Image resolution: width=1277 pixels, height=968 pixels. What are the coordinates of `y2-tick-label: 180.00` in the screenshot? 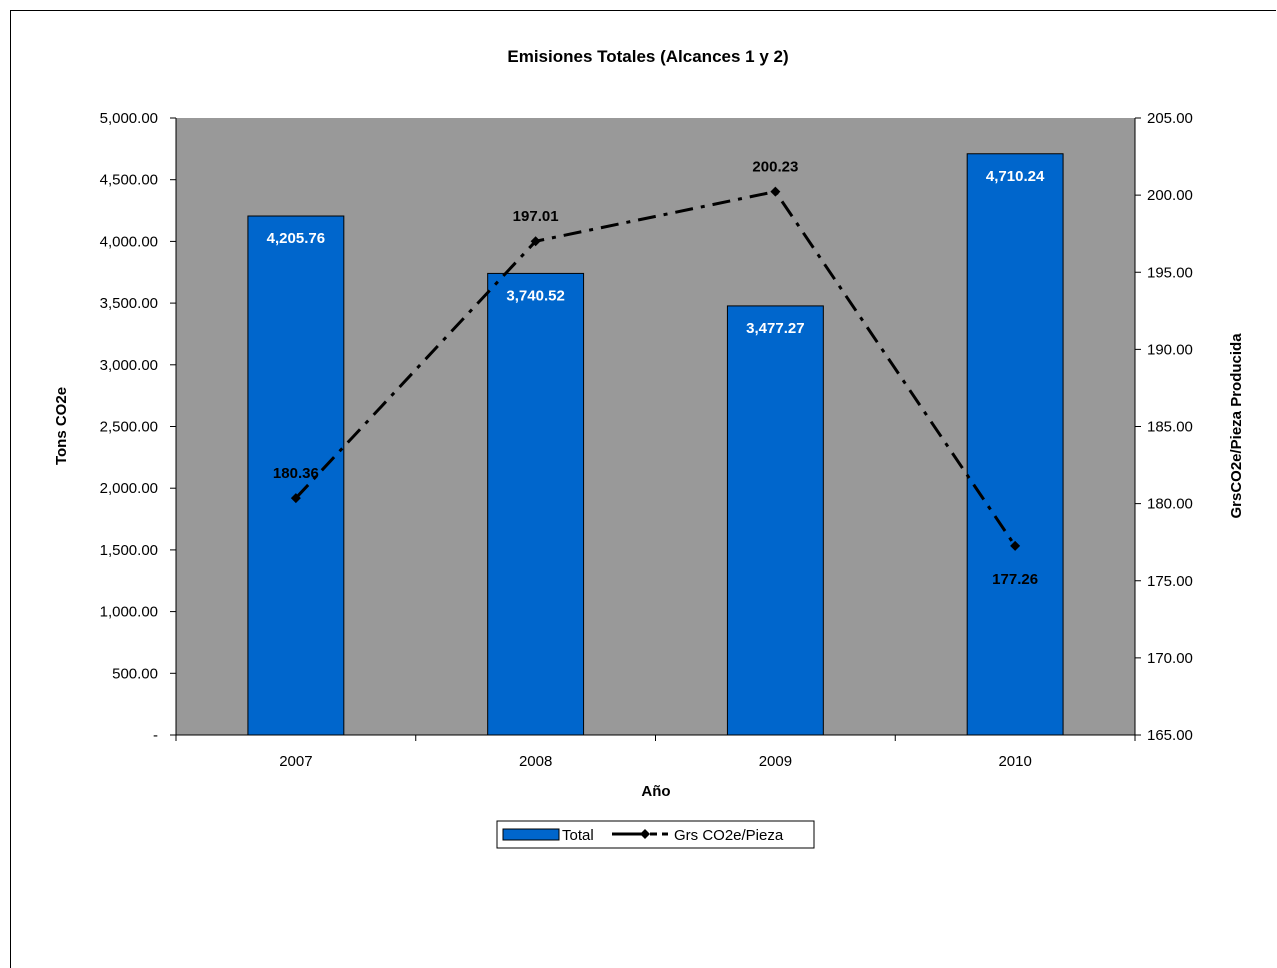 It's located at (1170, 504).